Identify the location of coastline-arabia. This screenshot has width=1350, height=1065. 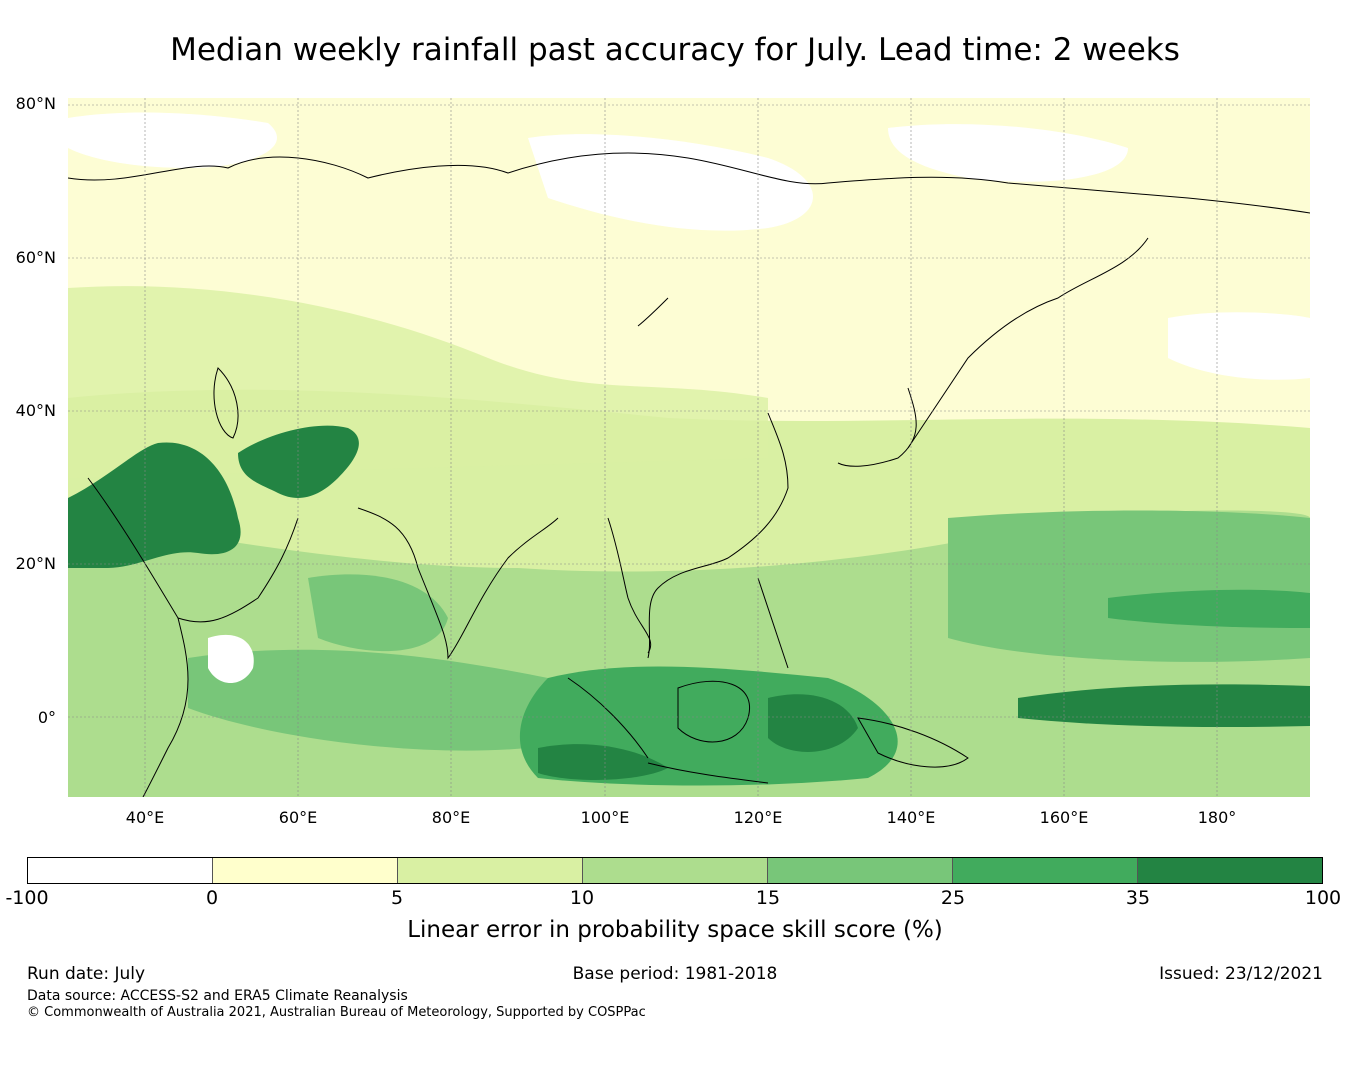
(193, 550).